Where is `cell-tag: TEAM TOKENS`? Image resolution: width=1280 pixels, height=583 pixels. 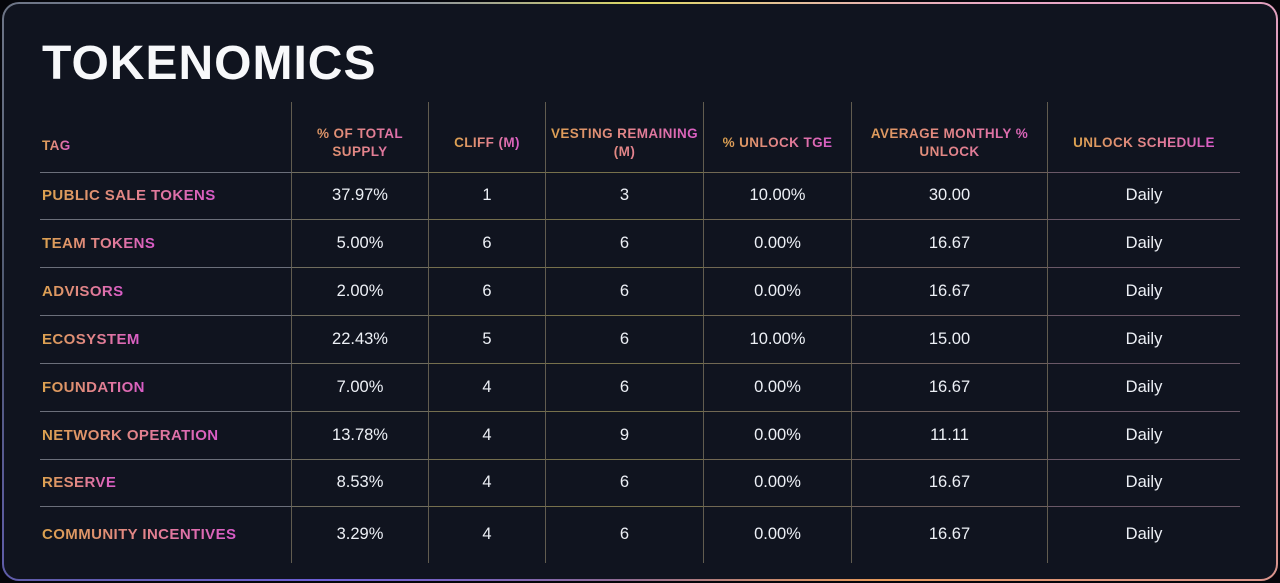 cell-tag: TEAM TOKENS is located at coordinates (166, 242).